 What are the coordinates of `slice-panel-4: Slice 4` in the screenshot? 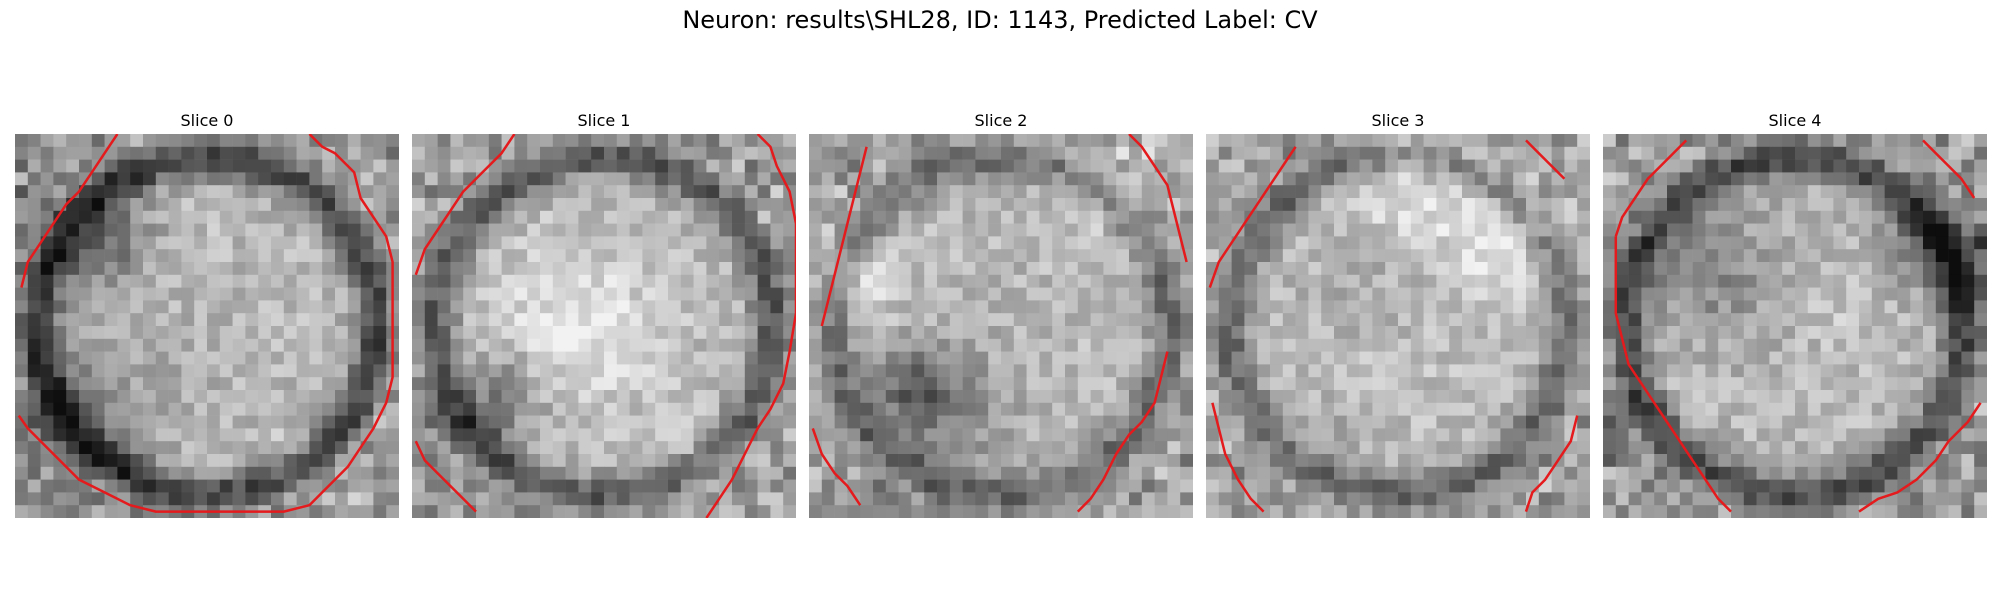 It's located at (1795, 313).